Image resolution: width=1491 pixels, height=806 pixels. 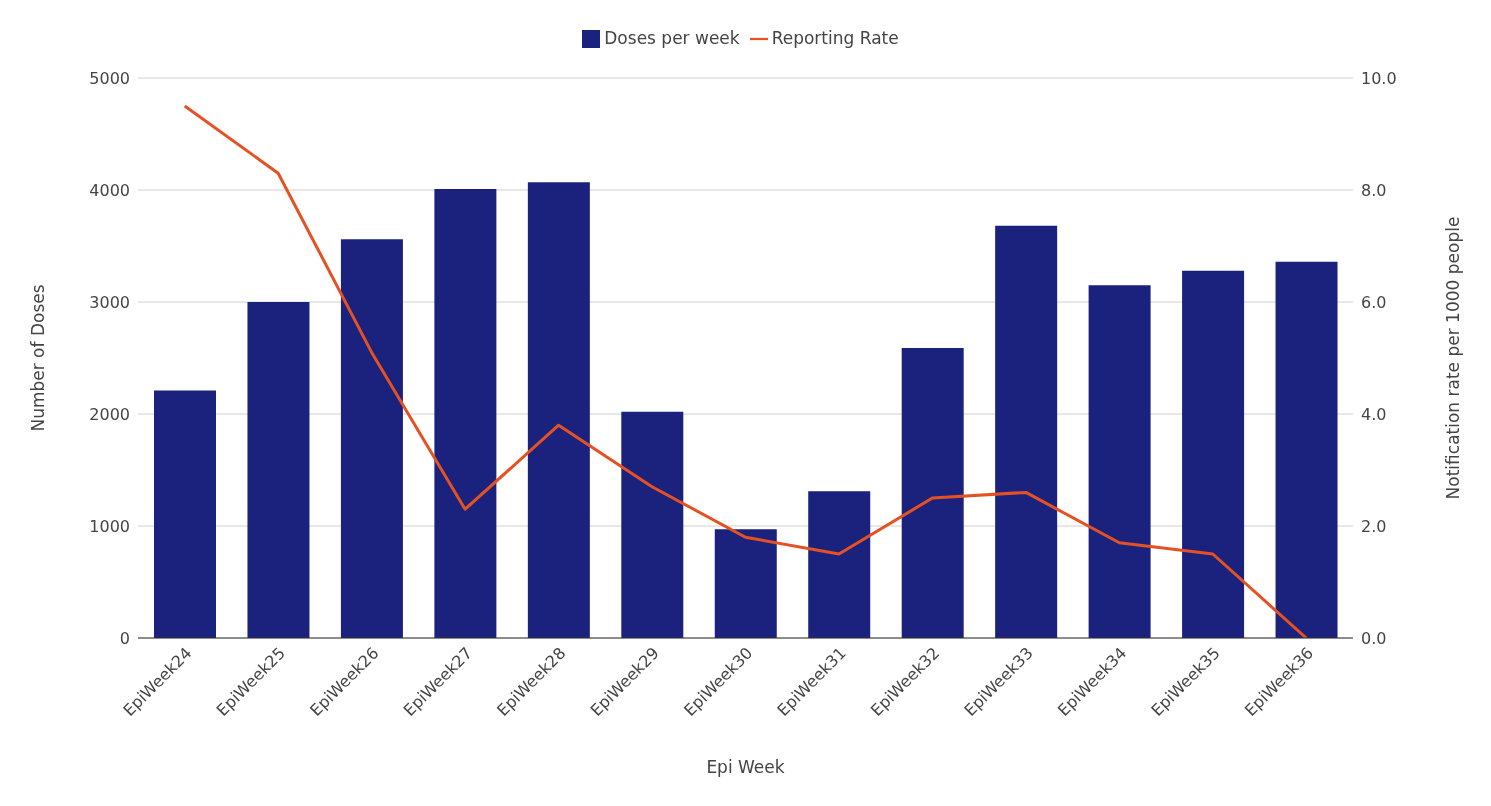 What do you see at coordinates (38, 358) in the screenshot?
I see `y-axis-title: Number of Doses` at bounding box center [38, 358].